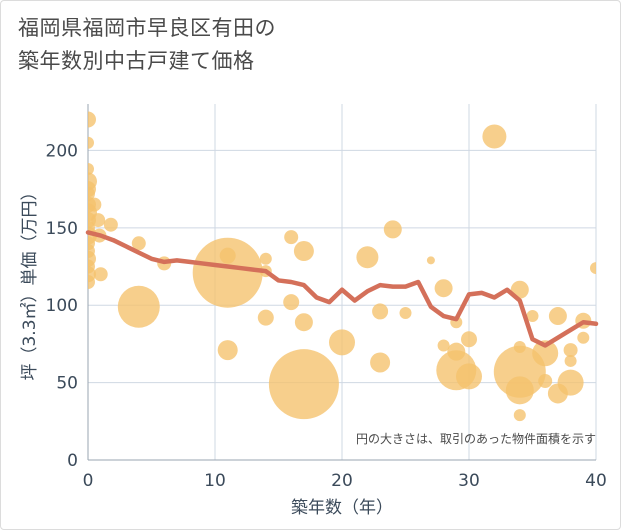  What do you see at coordinates (469, 481) in the screenshot?
I see `x-tick-label: 30` at bounding box center [469, 481].